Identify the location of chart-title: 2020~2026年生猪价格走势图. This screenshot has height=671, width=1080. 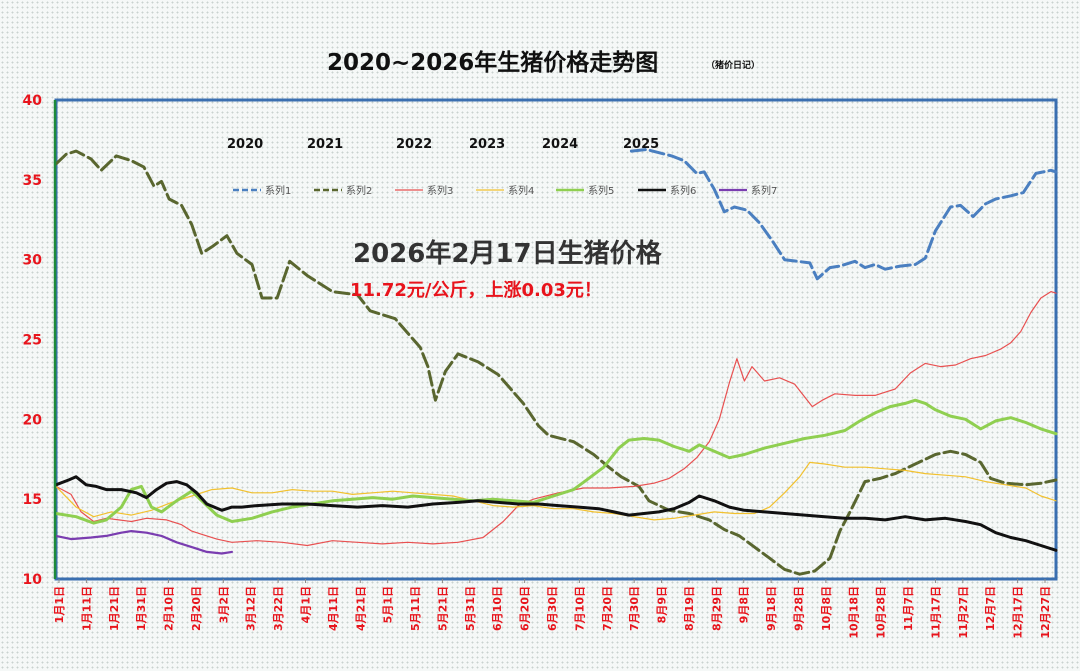
(492, 62).